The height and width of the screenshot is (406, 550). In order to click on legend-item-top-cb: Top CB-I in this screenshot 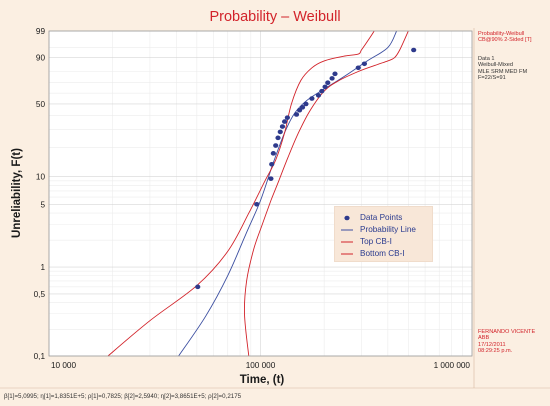, I will do `click(383, 242)`.